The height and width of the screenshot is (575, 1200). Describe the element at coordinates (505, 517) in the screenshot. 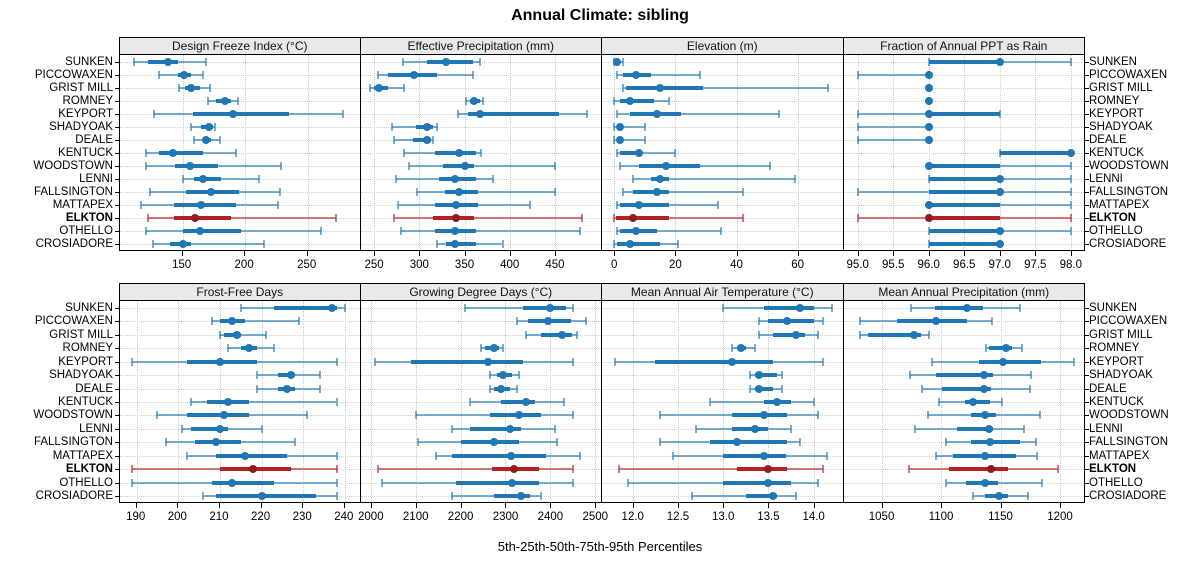

I see `x-tick-label: 2300` at that location.